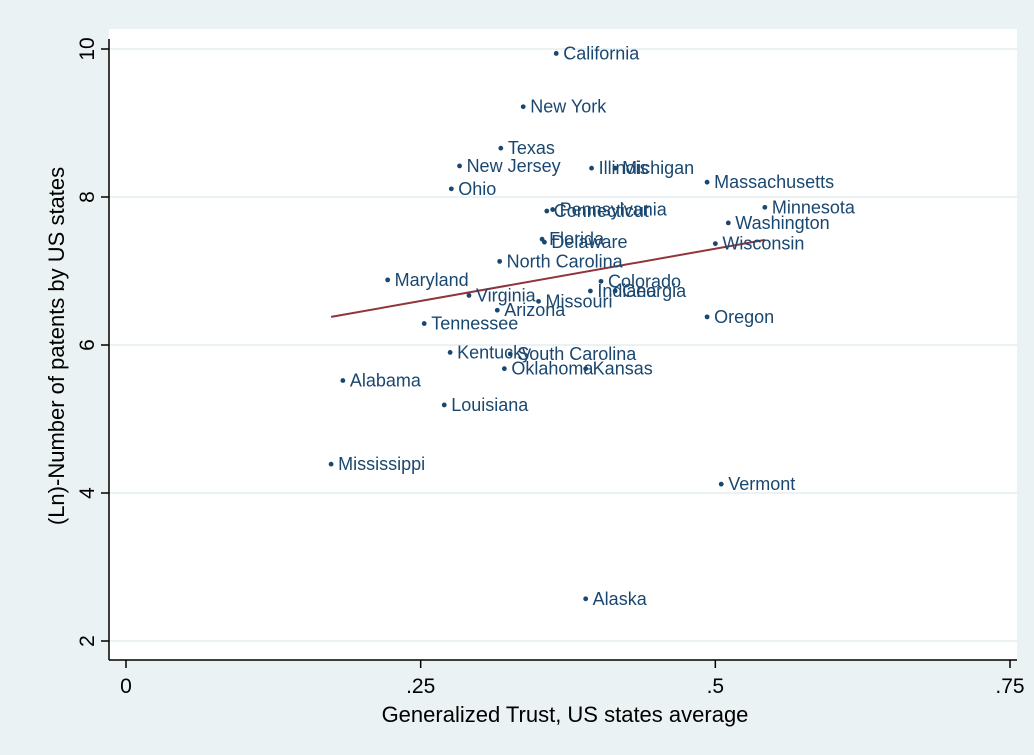 The width and height of the screenshot is (1034, 755). Describe the element at coordinates (381, 464) in the screenshot. I see `data-point-label: Mississippi` at that location.